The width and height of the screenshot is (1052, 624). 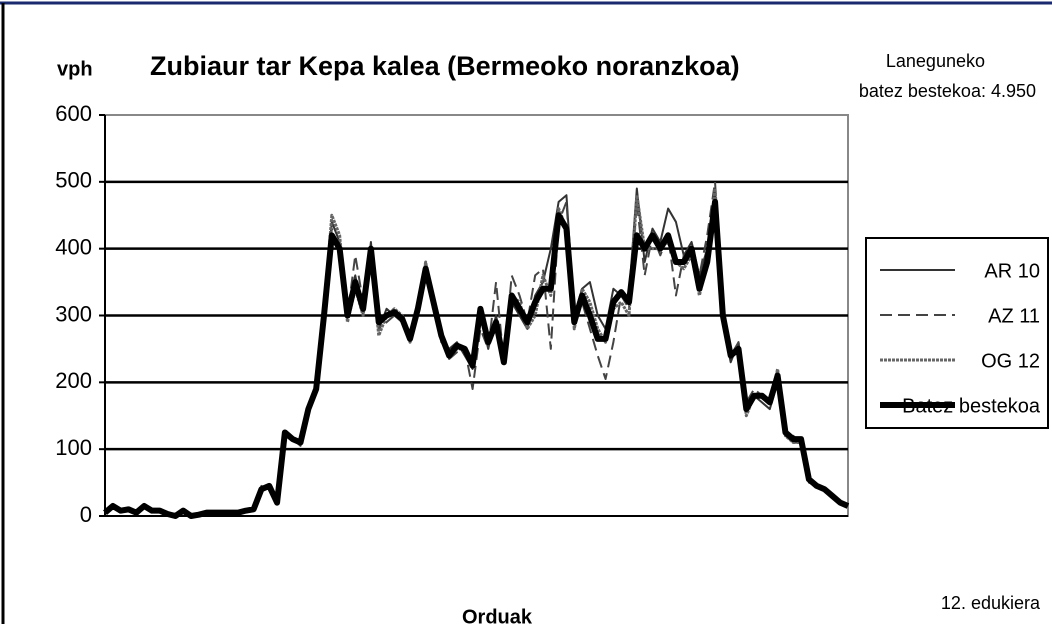 What do you see at coordinates (991, 603) in the screenshot?
I see `footer: 12. edukiera` at bounding box center [991, 603].